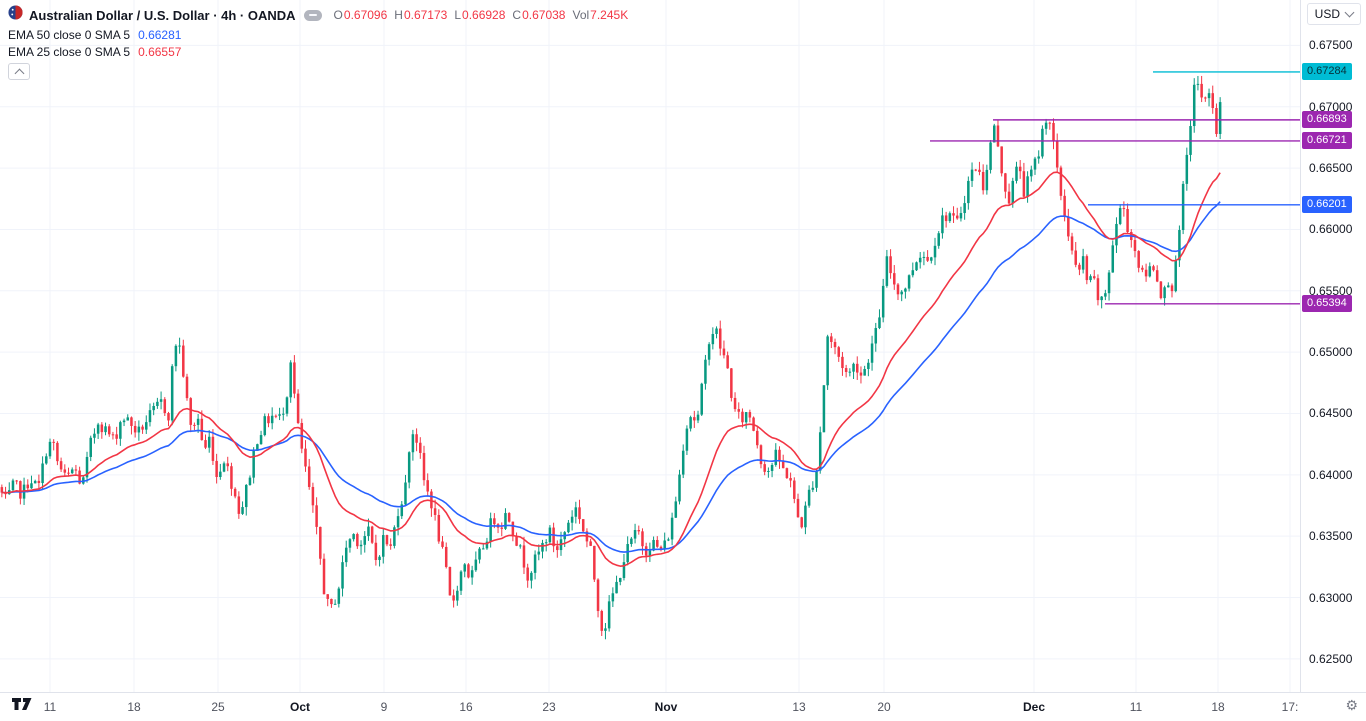 This screenshot has width=1366, height=721. What do you see at coordinates (425, 15) in the screenshot?
I see `high-value: 0.67173` at bounding box center [425, 15].